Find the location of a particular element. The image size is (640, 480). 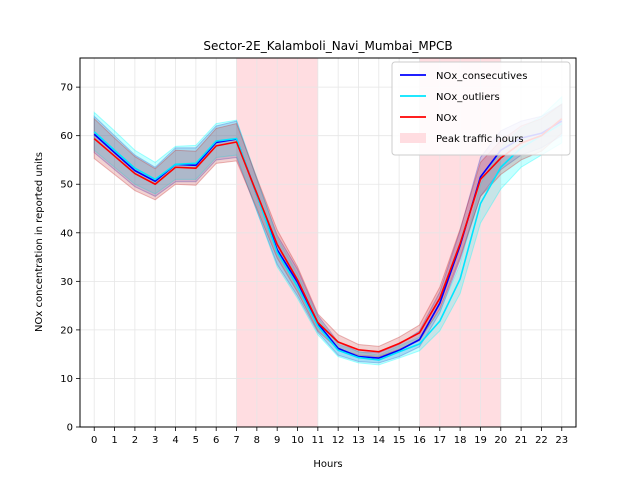

y-tick-label-5: 50 is located at coordinates (66, 185).